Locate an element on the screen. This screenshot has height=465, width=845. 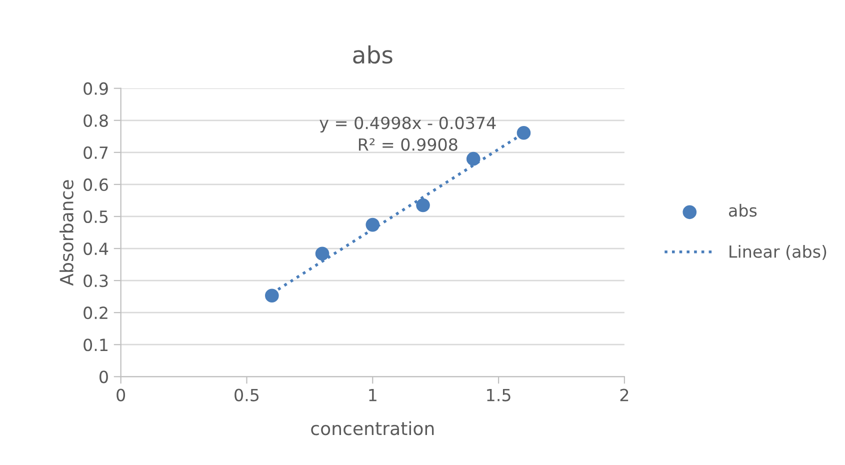
legend-label: Linear (abs) is located at coordinates (778, 252).